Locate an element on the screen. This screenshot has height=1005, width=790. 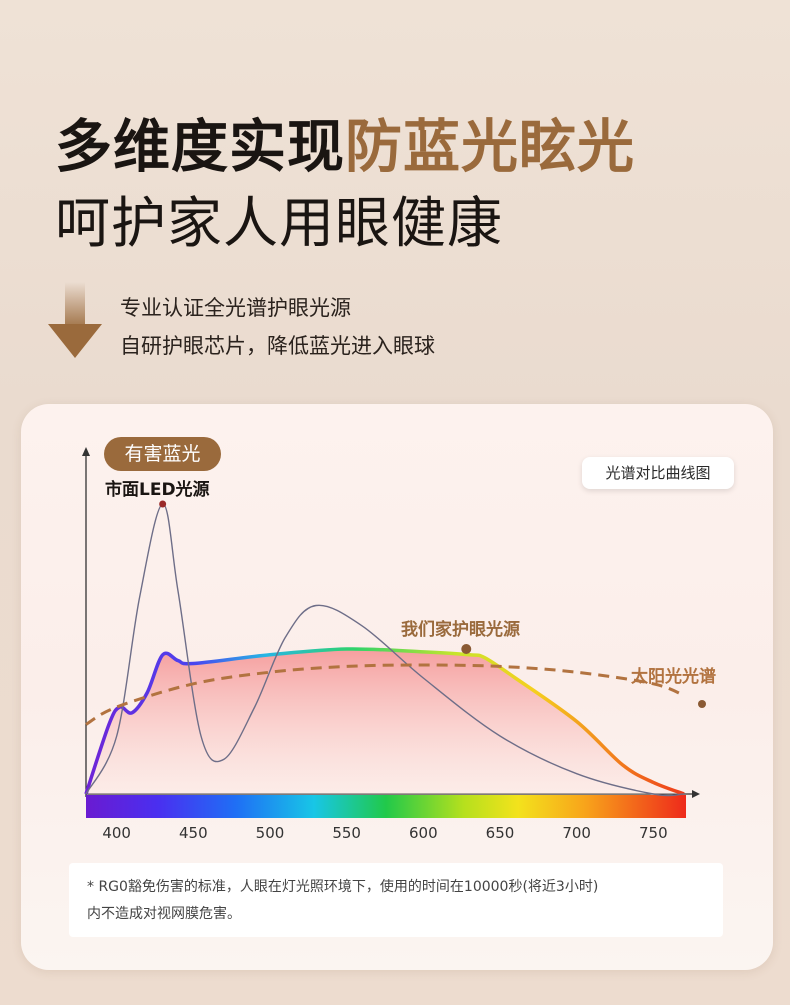
headline-part1: 多维度实现 is located at coordinates (200, 147).